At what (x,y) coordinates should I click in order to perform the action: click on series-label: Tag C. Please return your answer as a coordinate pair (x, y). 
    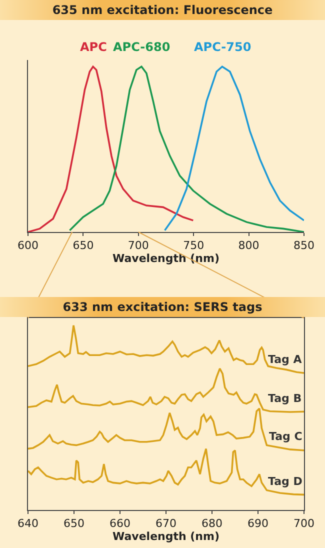
    Looking at the image, I should click on (285, 436).